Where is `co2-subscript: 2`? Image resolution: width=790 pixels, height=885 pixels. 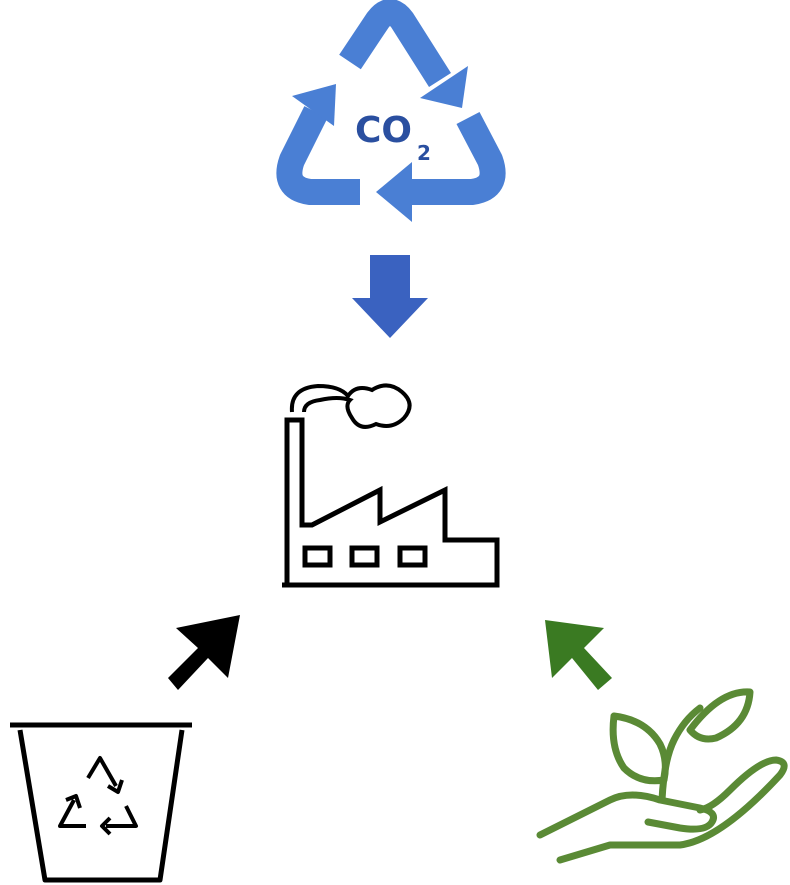 co2-subscript: 2 is located at coordinates (424, 153).